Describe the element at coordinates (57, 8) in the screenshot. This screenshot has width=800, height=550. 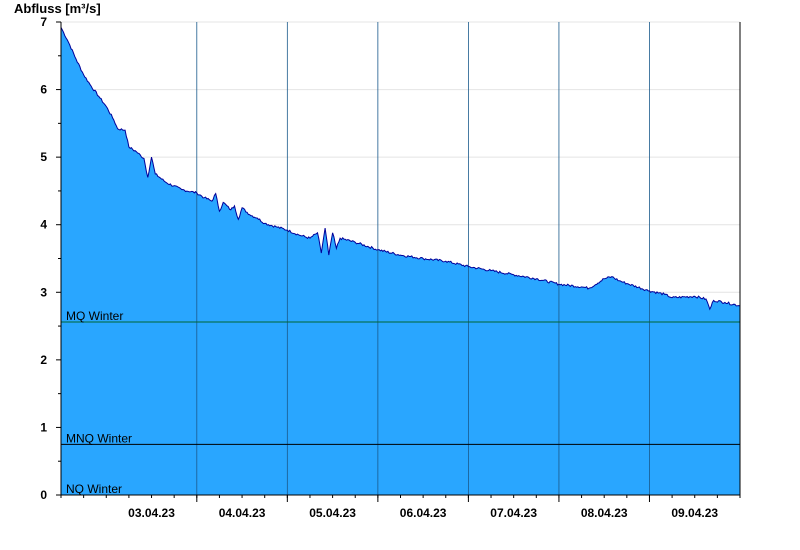
I see `y-axis-title: Abfluss [m³/s]` at that location.